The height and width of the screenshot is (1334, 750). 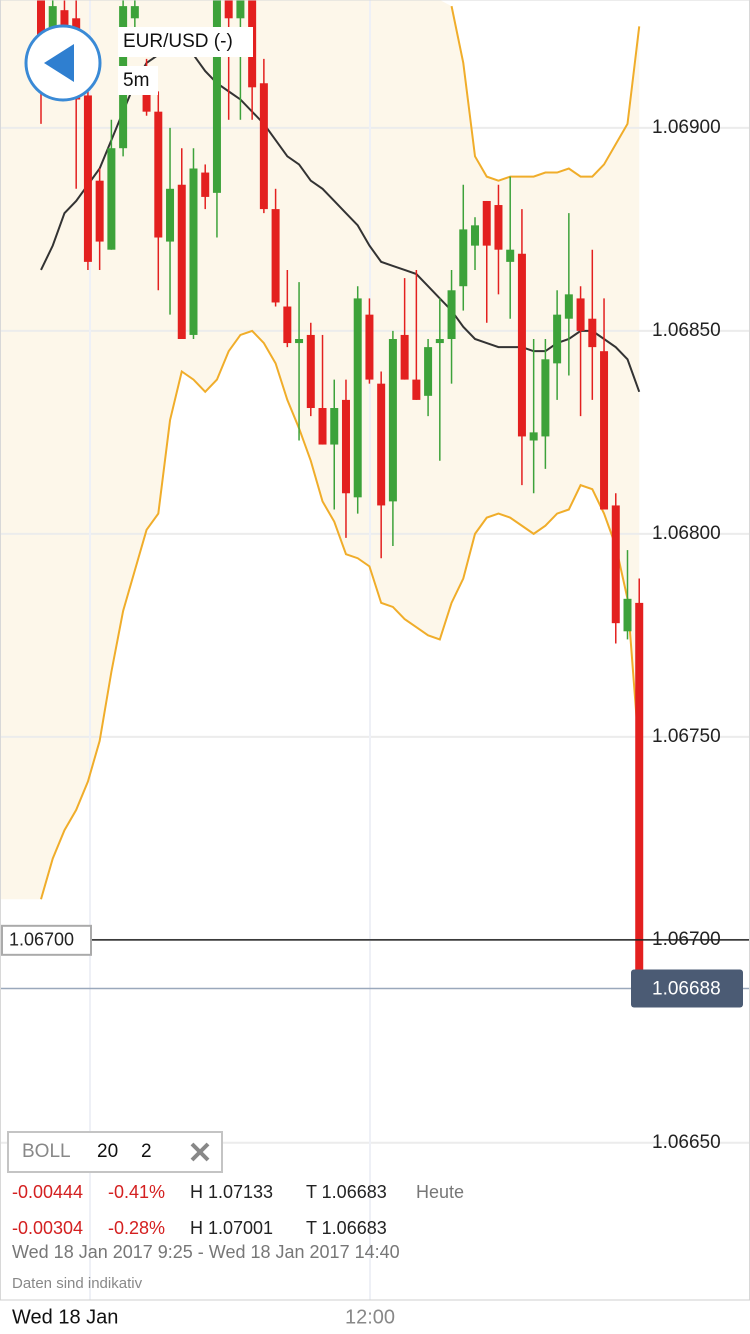 What do you see at coordinates (41, 940) in the screenshot?
I see `level-label: 1.06700` at bounding box center [41, 940].